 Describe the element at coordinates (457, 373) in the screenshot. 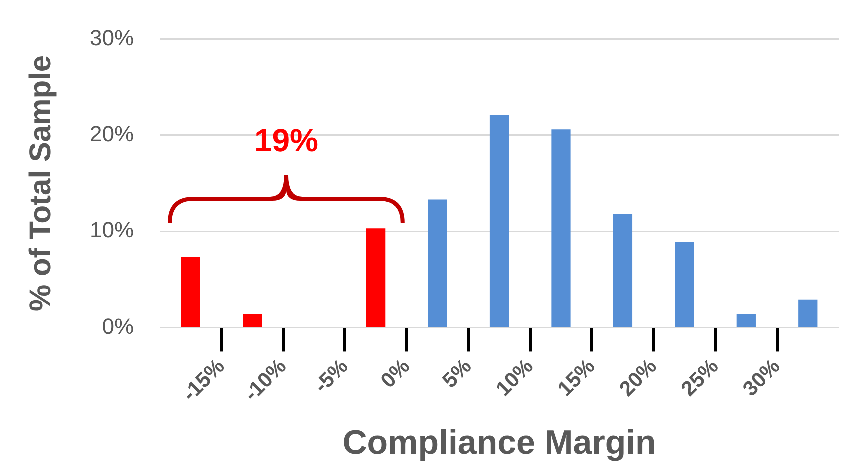

I see `x-tick-label: 5%` at that location.